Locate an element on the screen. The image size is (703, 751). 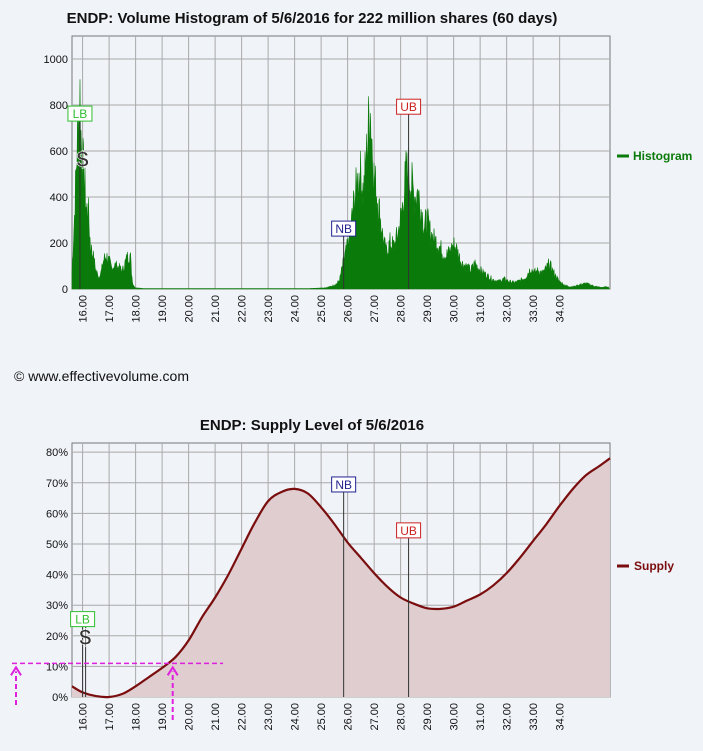
histogram-price-dollar-icon: $ is located at coordinates (82, 159).